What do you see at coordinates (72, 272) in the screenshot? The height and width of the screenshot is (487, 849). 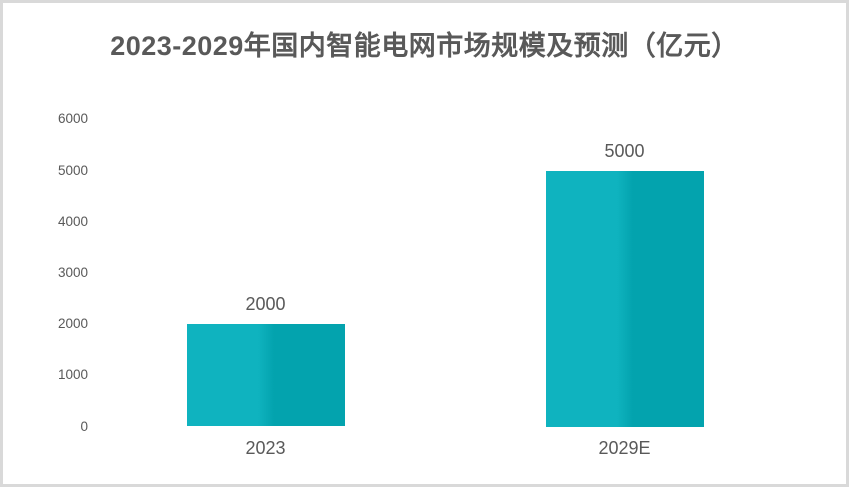 I see `y-axis-tick-label: 3000` at bounding box center [72, 272].